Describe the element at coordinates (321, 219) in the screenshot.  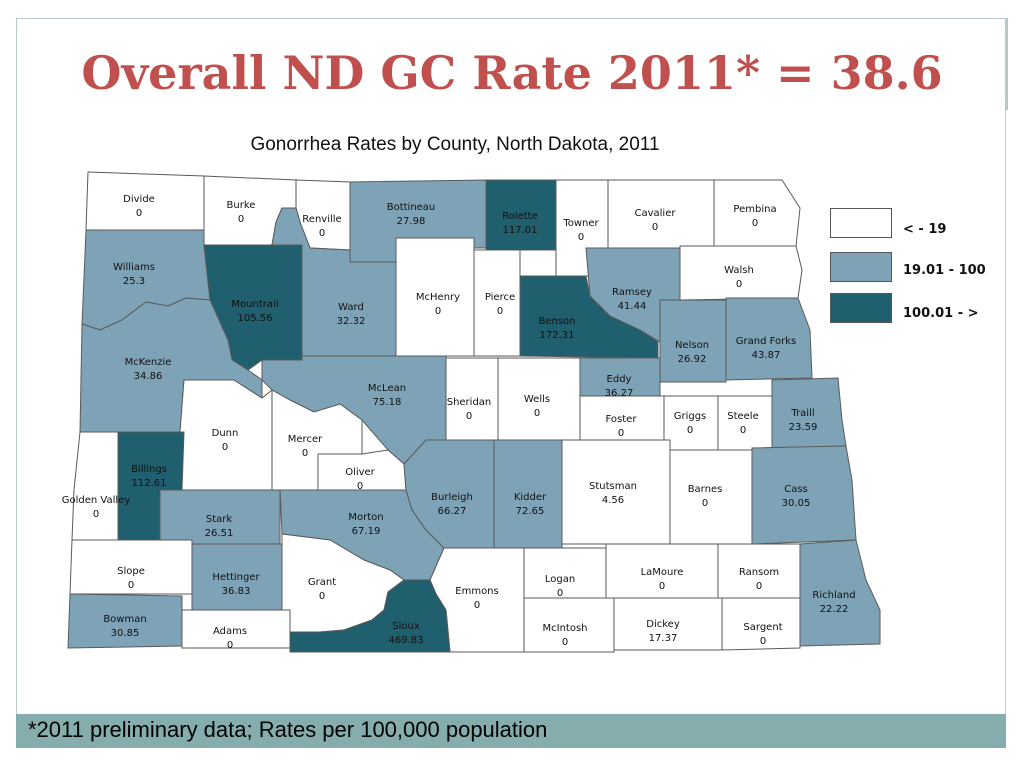
I see `county-name-label: Renville` at that location.